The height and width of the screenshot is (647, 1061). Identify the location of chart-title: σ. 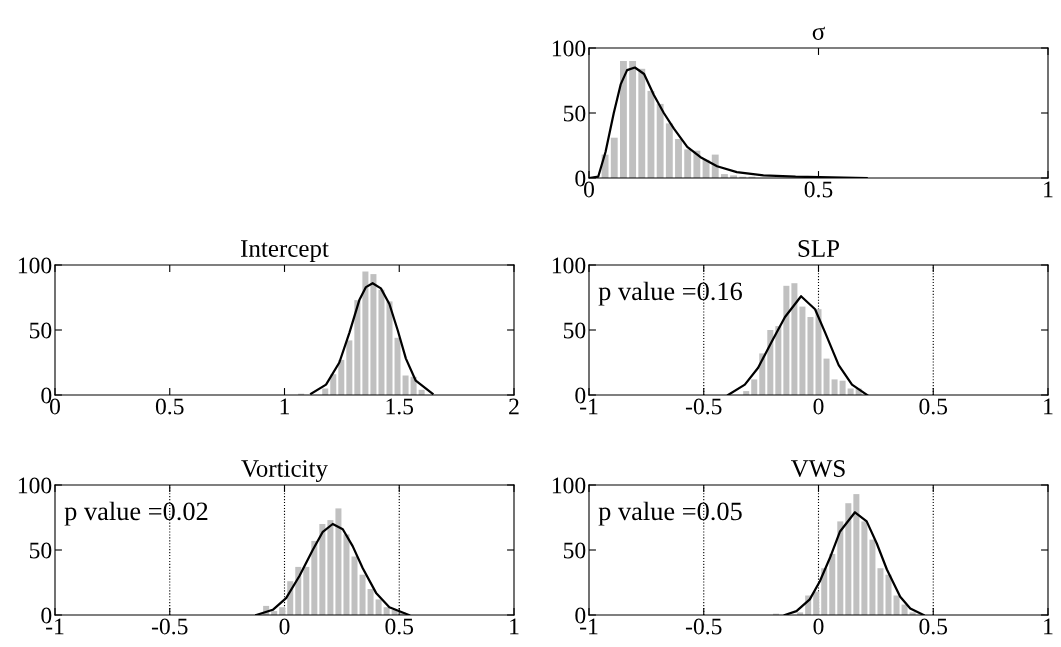
(818, 33).